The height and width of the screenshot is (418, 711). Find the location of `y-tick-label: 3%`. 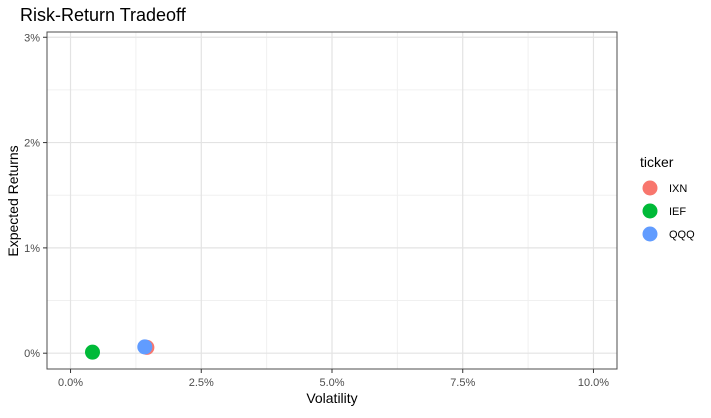

y-tick-label: 3% is located at coordinates (32, 38).